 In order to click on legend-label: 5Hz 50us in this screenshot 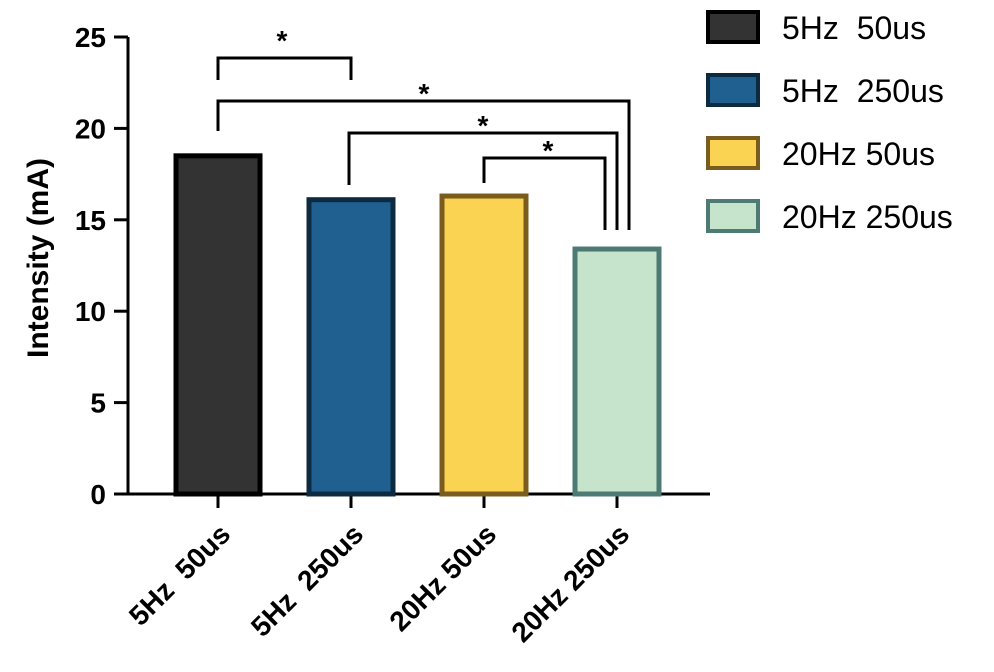, I will do `click(854, 28)`.